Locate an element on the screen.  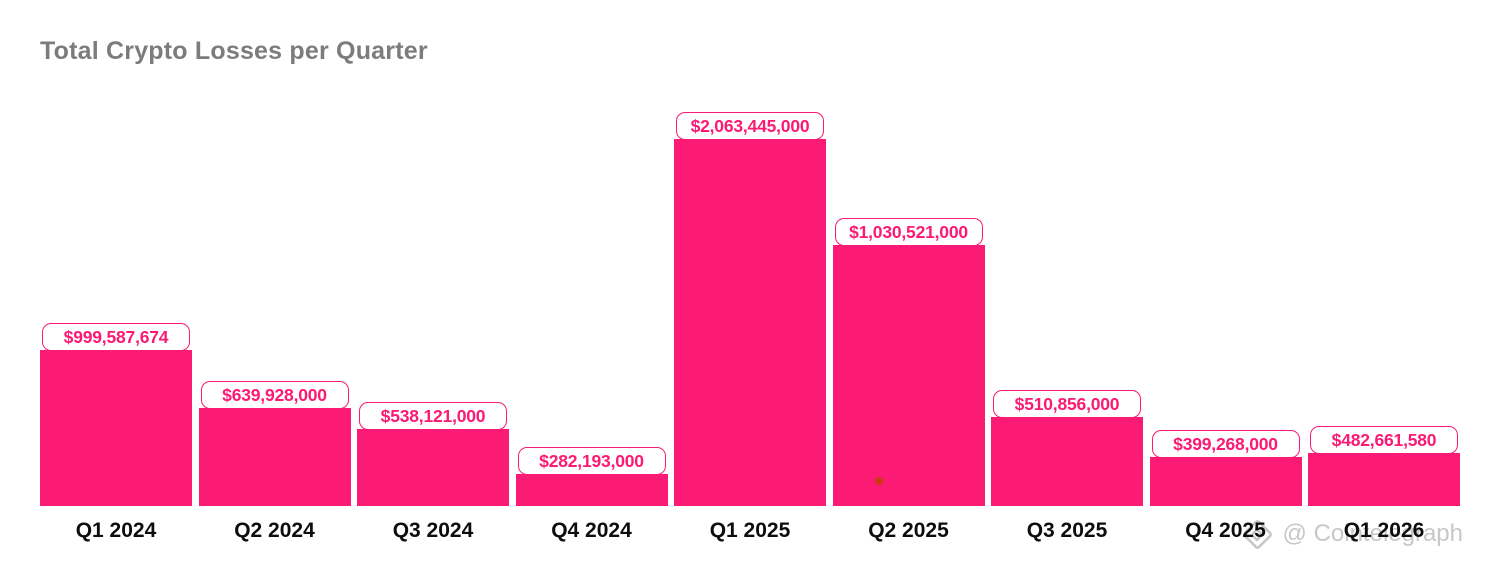
bar-q3-2024: $538,121,000 is located at coordinates (433, 454).